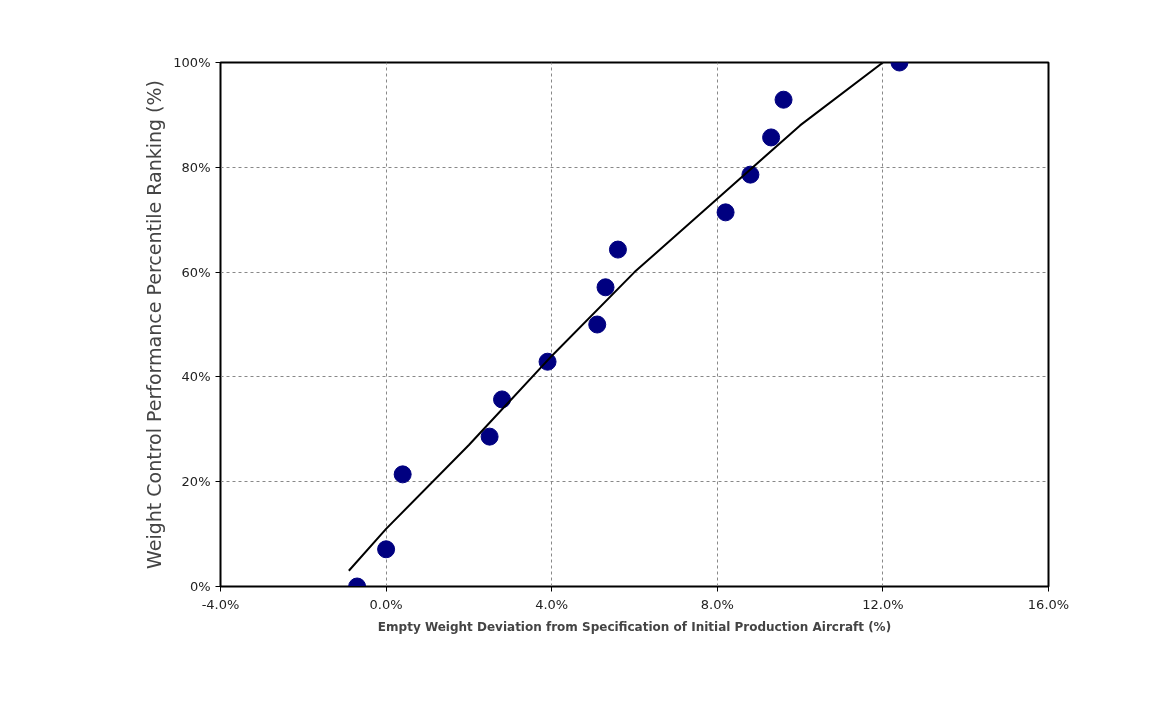 The width and height of the screenshot is (1154, 717). What do you see at coordinates (196, 482) in the screenshot?
I see `y-tick-label: 20%` at bounding box center [196, 482].